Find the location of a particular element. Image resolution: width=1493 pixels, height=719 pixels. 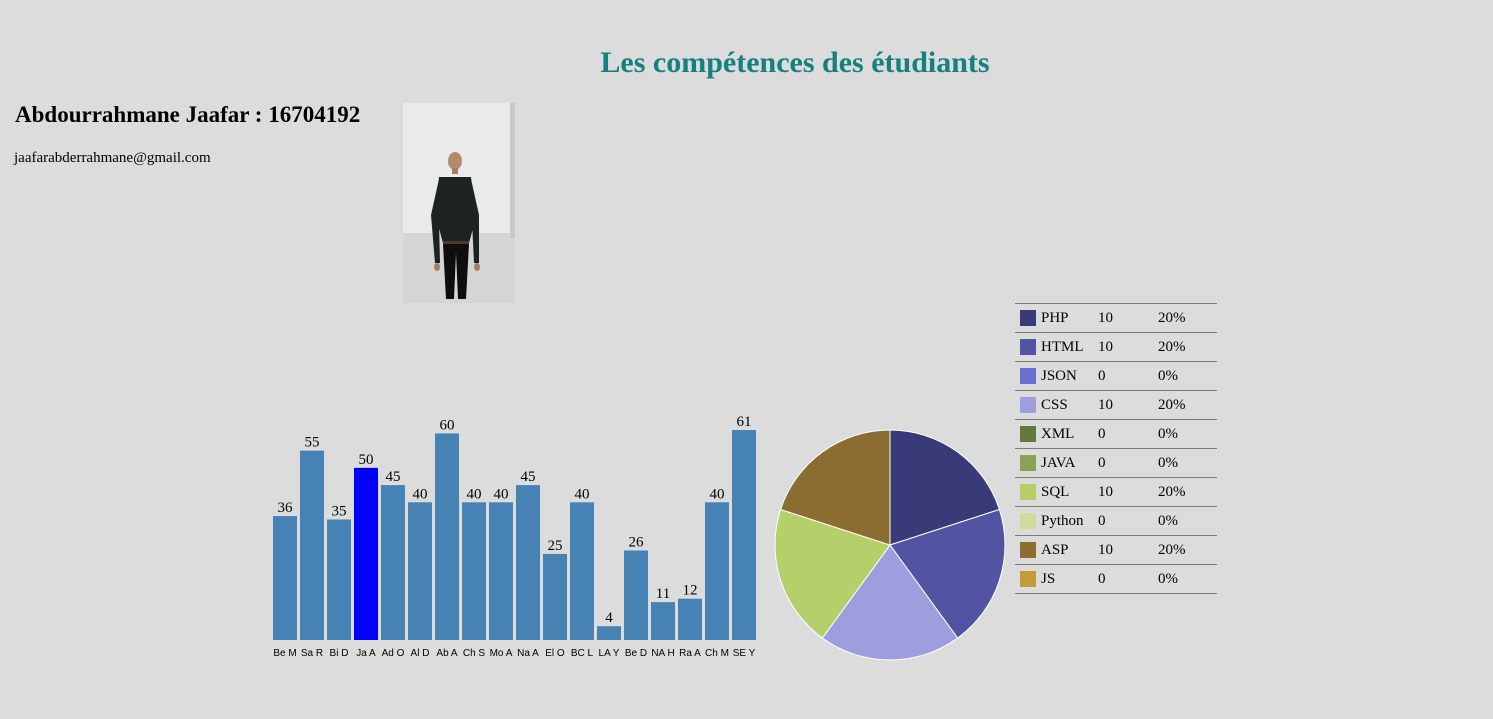

x-tick-label: Mo A is located at coordinates (501, 653).